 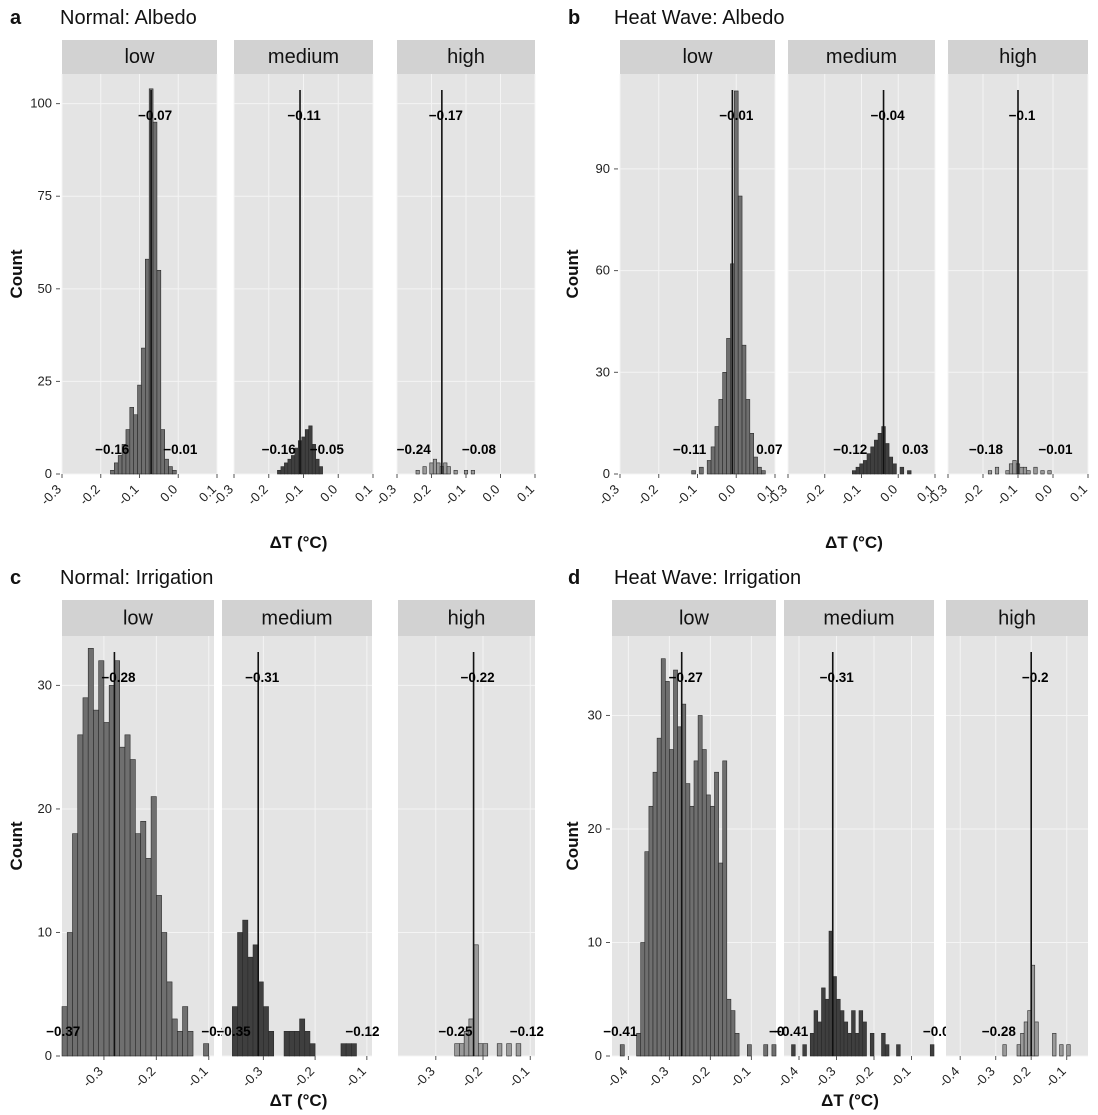 I want to click on x-axis-label: ΔT (°C), so click(x=850, y=1100).